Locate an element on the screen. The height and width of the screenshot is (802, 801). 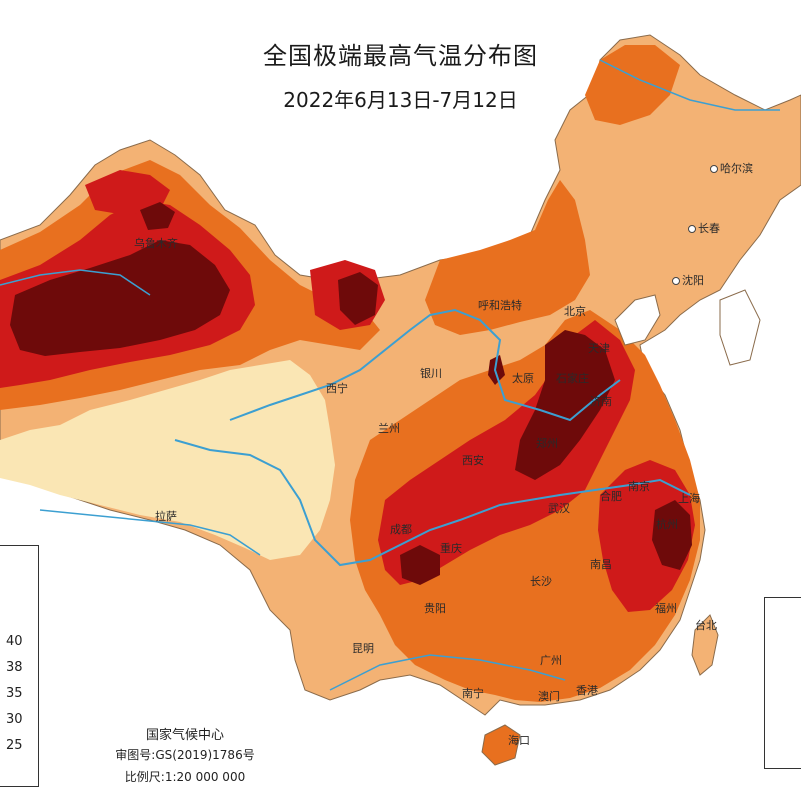
city-label: 长沙 is located at coordinates (541, 581).